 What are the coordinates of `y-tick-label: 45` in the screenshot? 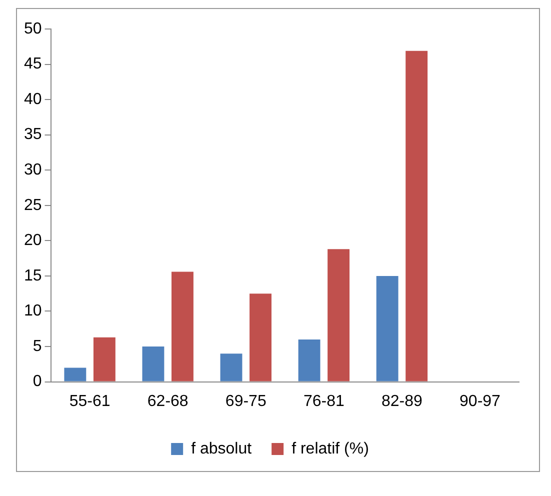 It's located at (33, 64).